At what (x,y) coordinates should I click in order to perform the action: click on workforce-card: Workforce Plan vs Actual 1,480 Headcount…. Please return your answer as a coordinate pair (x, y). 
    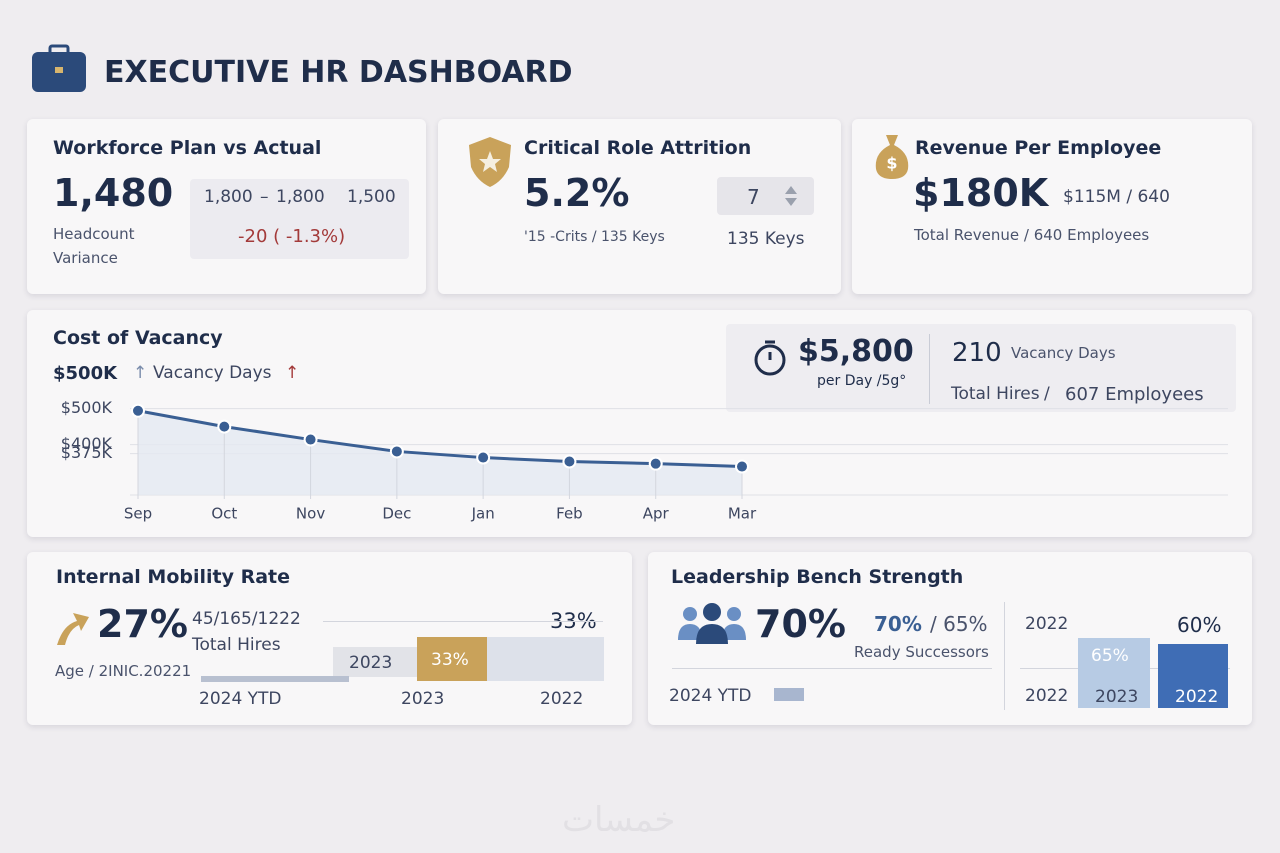
    Looking at the image, I should click on (226, 206).